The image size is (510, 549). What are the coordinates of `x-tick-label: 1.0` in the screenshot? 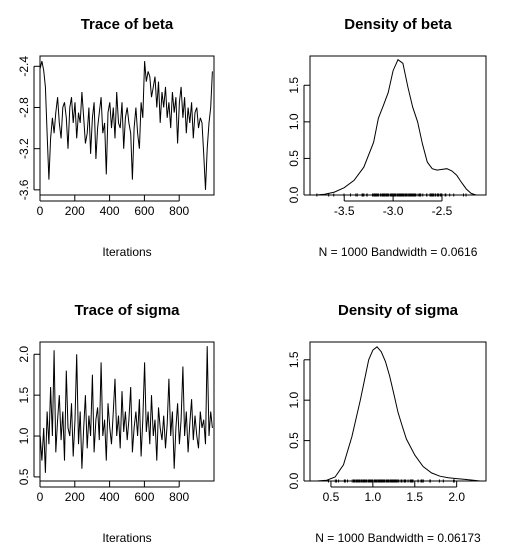 It's located at (373, 497).